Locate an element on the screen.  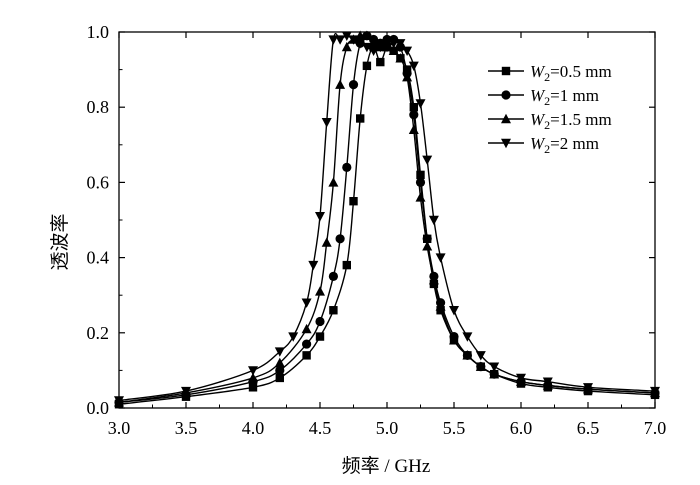
legend-item: W2=2 mm is located at coordinates (543, 145).